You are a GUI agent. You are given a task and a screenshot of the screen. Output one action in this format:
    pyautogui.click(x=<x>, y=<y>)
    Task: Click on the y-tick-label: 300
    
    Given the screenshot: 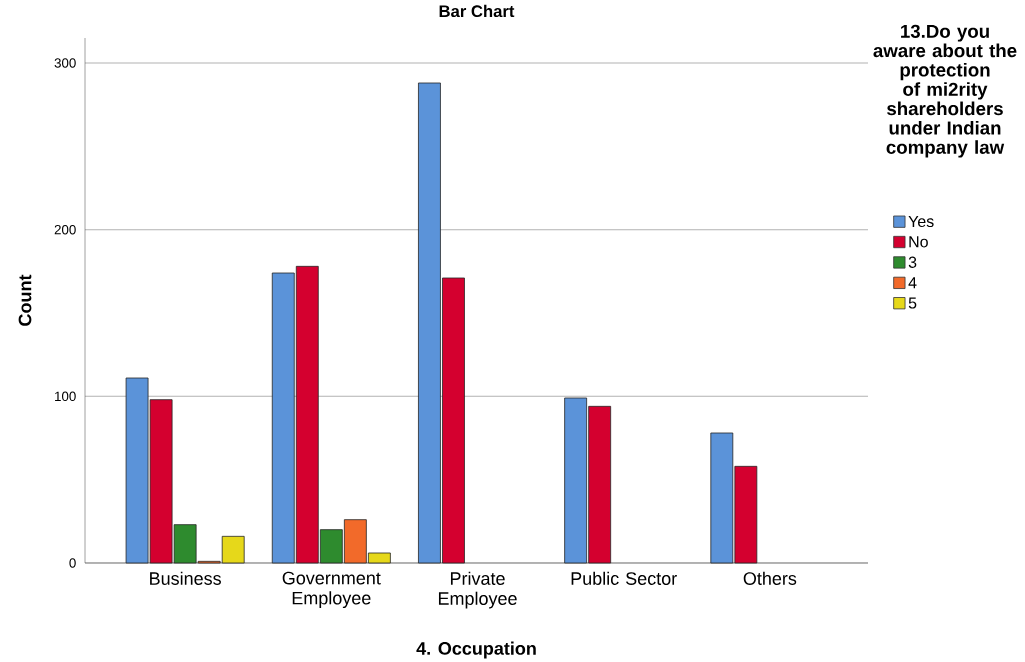 What is the action you would take?
    pyautogui.click(x=65, y=63)
    